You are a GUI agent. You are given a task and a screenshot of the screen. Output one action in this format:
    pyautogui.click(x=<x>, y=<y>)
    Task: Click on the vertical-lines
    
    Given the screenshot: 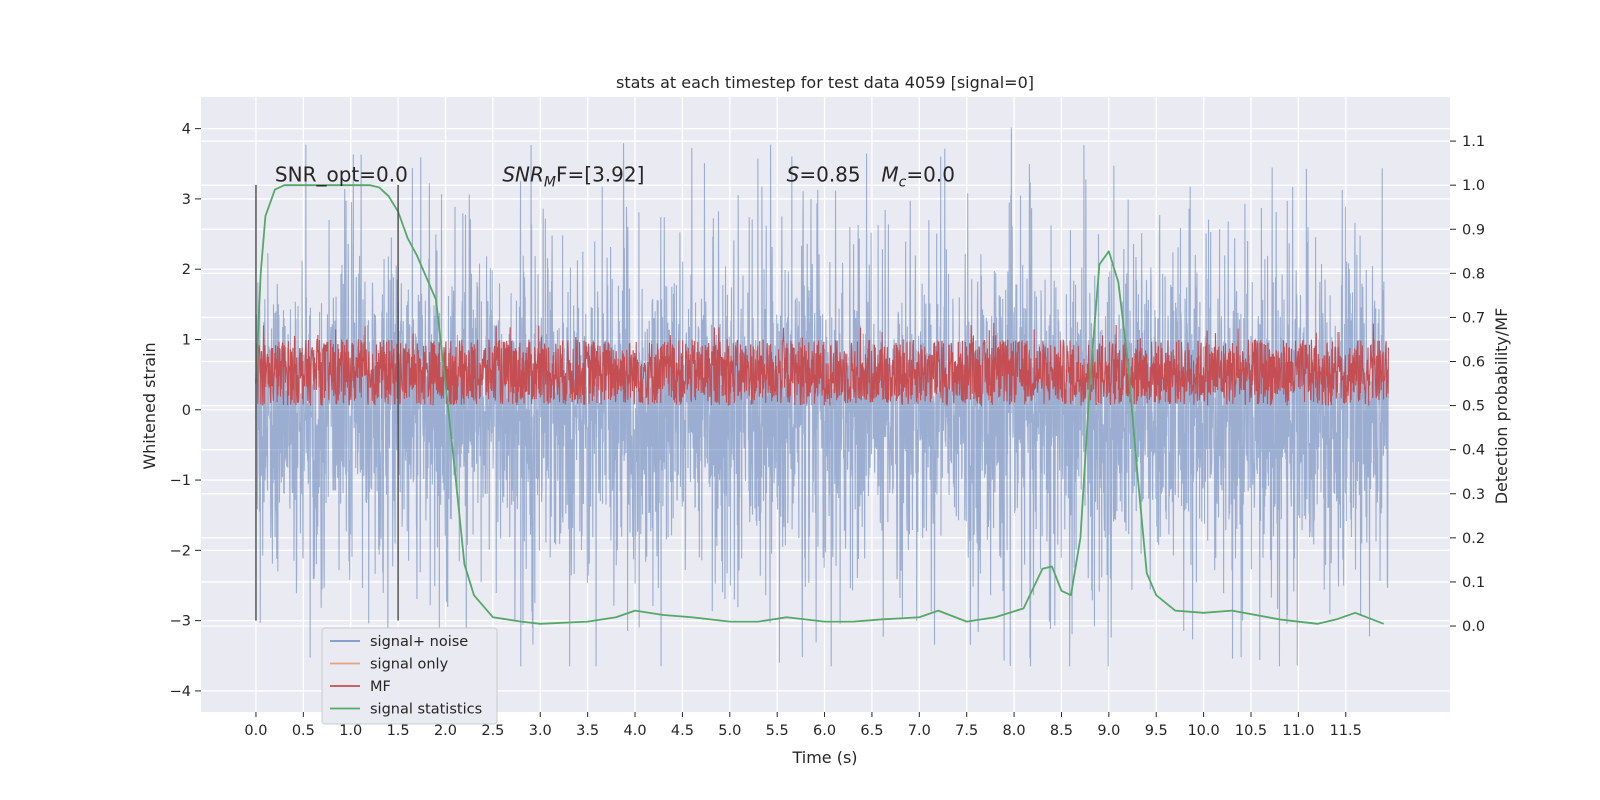 What is the action you would take?
    pyautogui.click(x=327, y=402)
    